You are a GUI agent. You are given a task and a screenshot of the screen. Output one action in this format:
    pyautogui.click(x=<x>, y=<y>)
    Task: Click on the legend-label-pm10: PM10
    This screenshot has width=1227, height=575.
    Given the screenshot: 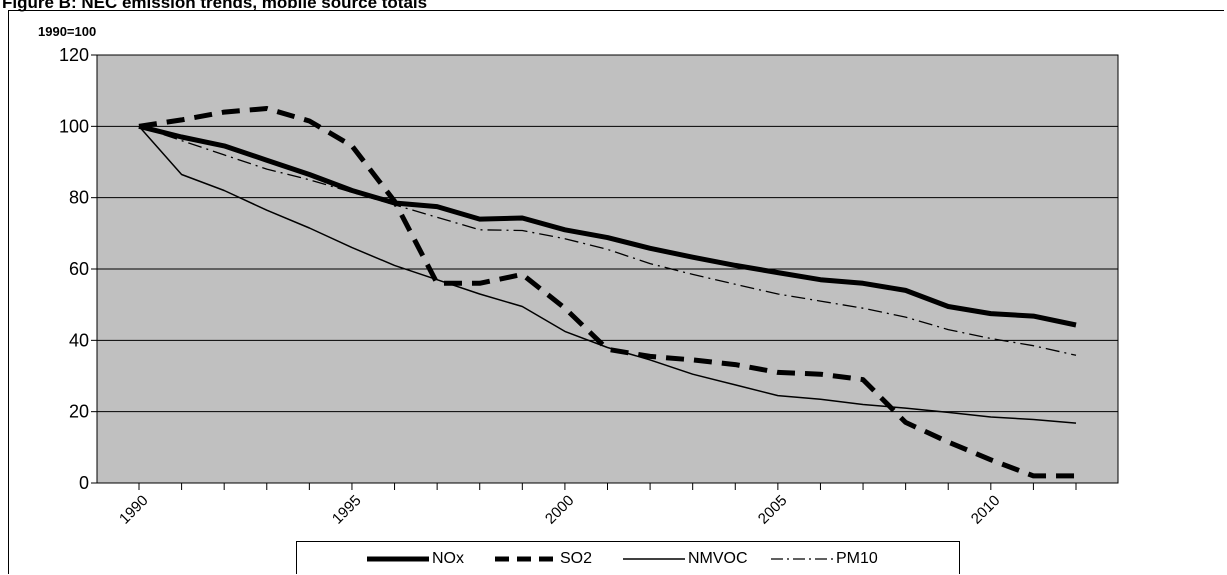 What is the action you would take?
    pyautogui.click(x=857, y=558)
    